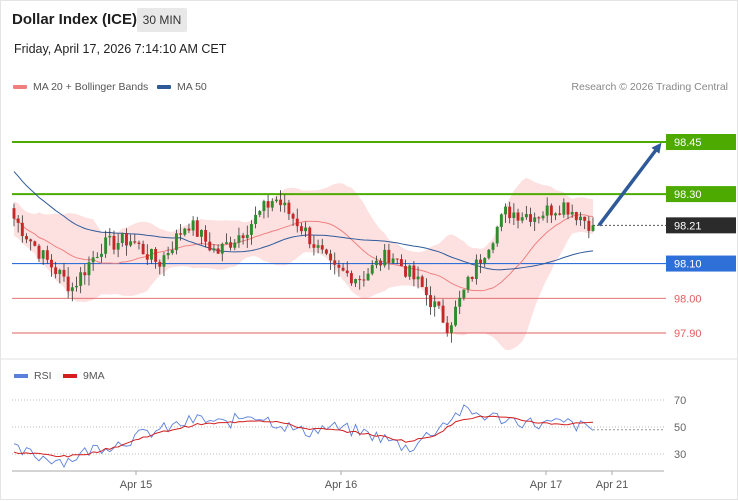 The width and height of the screenshot is (738, 501). What do you see at coordinates (75, 19) in the screenshot?
I see `instrument-title: Dollar Index (ICE)` at bounding box center [75, 19].